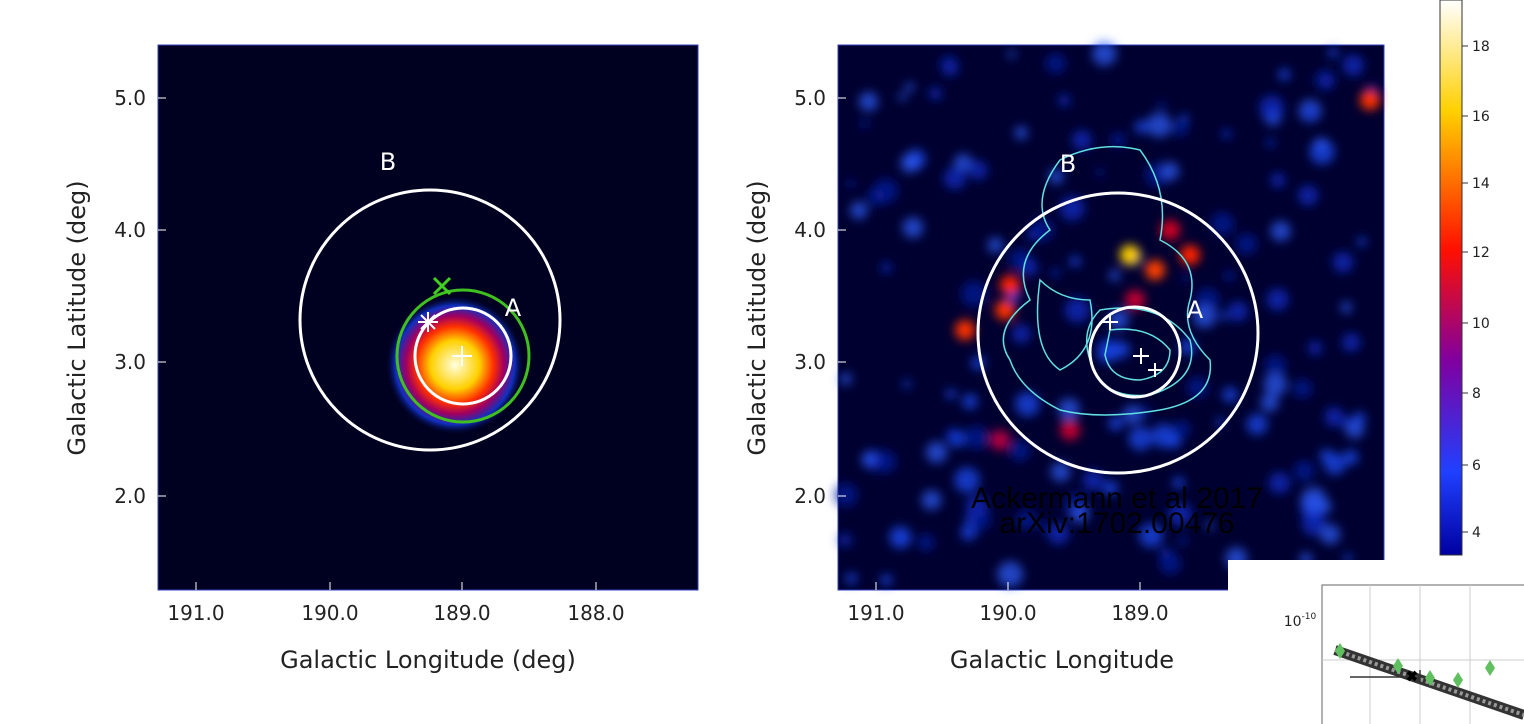 The width and height of the screenshot is (1524, 724). Describe the element at coordinates (1300, 621) in the screenshot. I see `inset-tick: 10-10` at that location.